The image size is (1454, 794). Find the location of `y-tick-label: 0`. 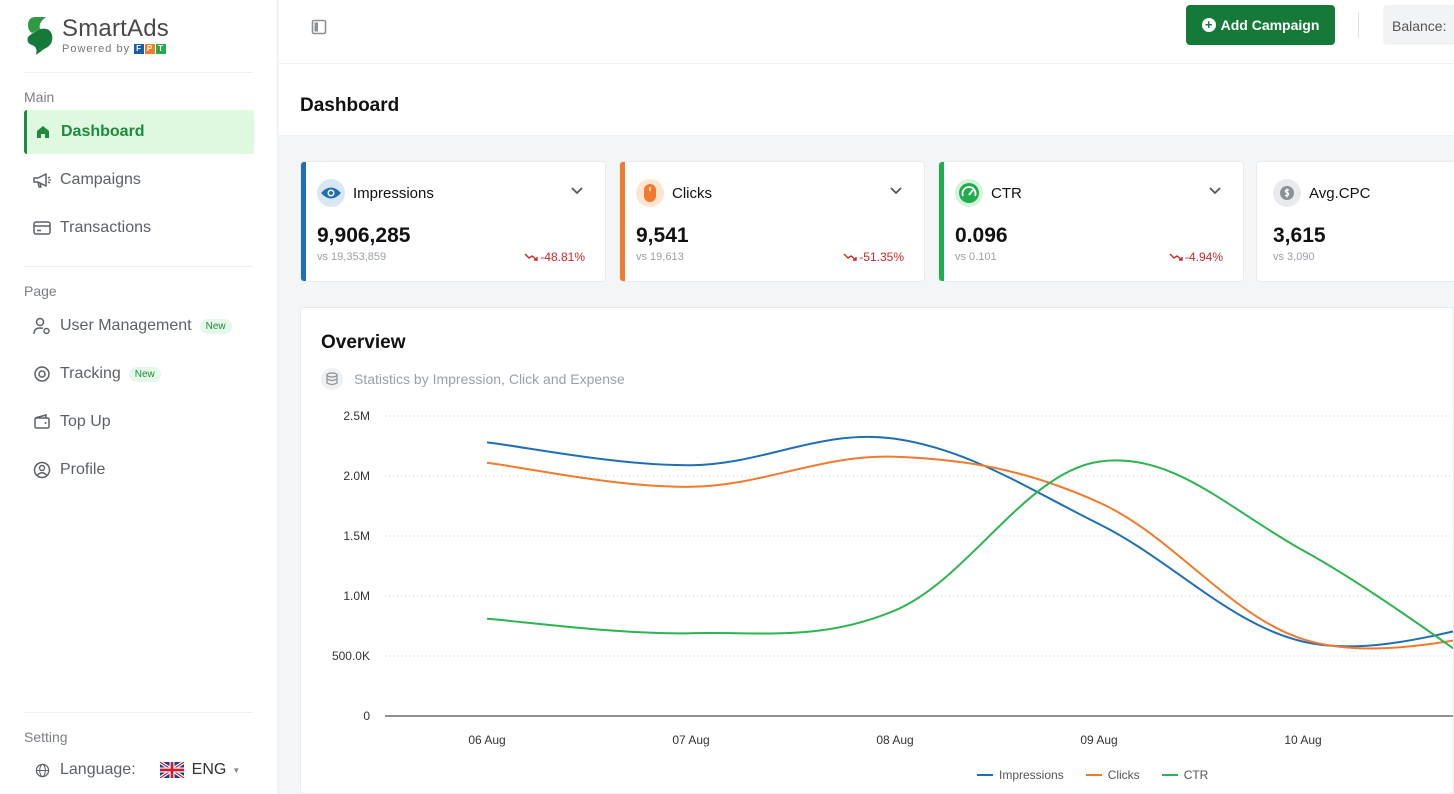

y-tick-label: 0 is located at coordinates (366, 716).